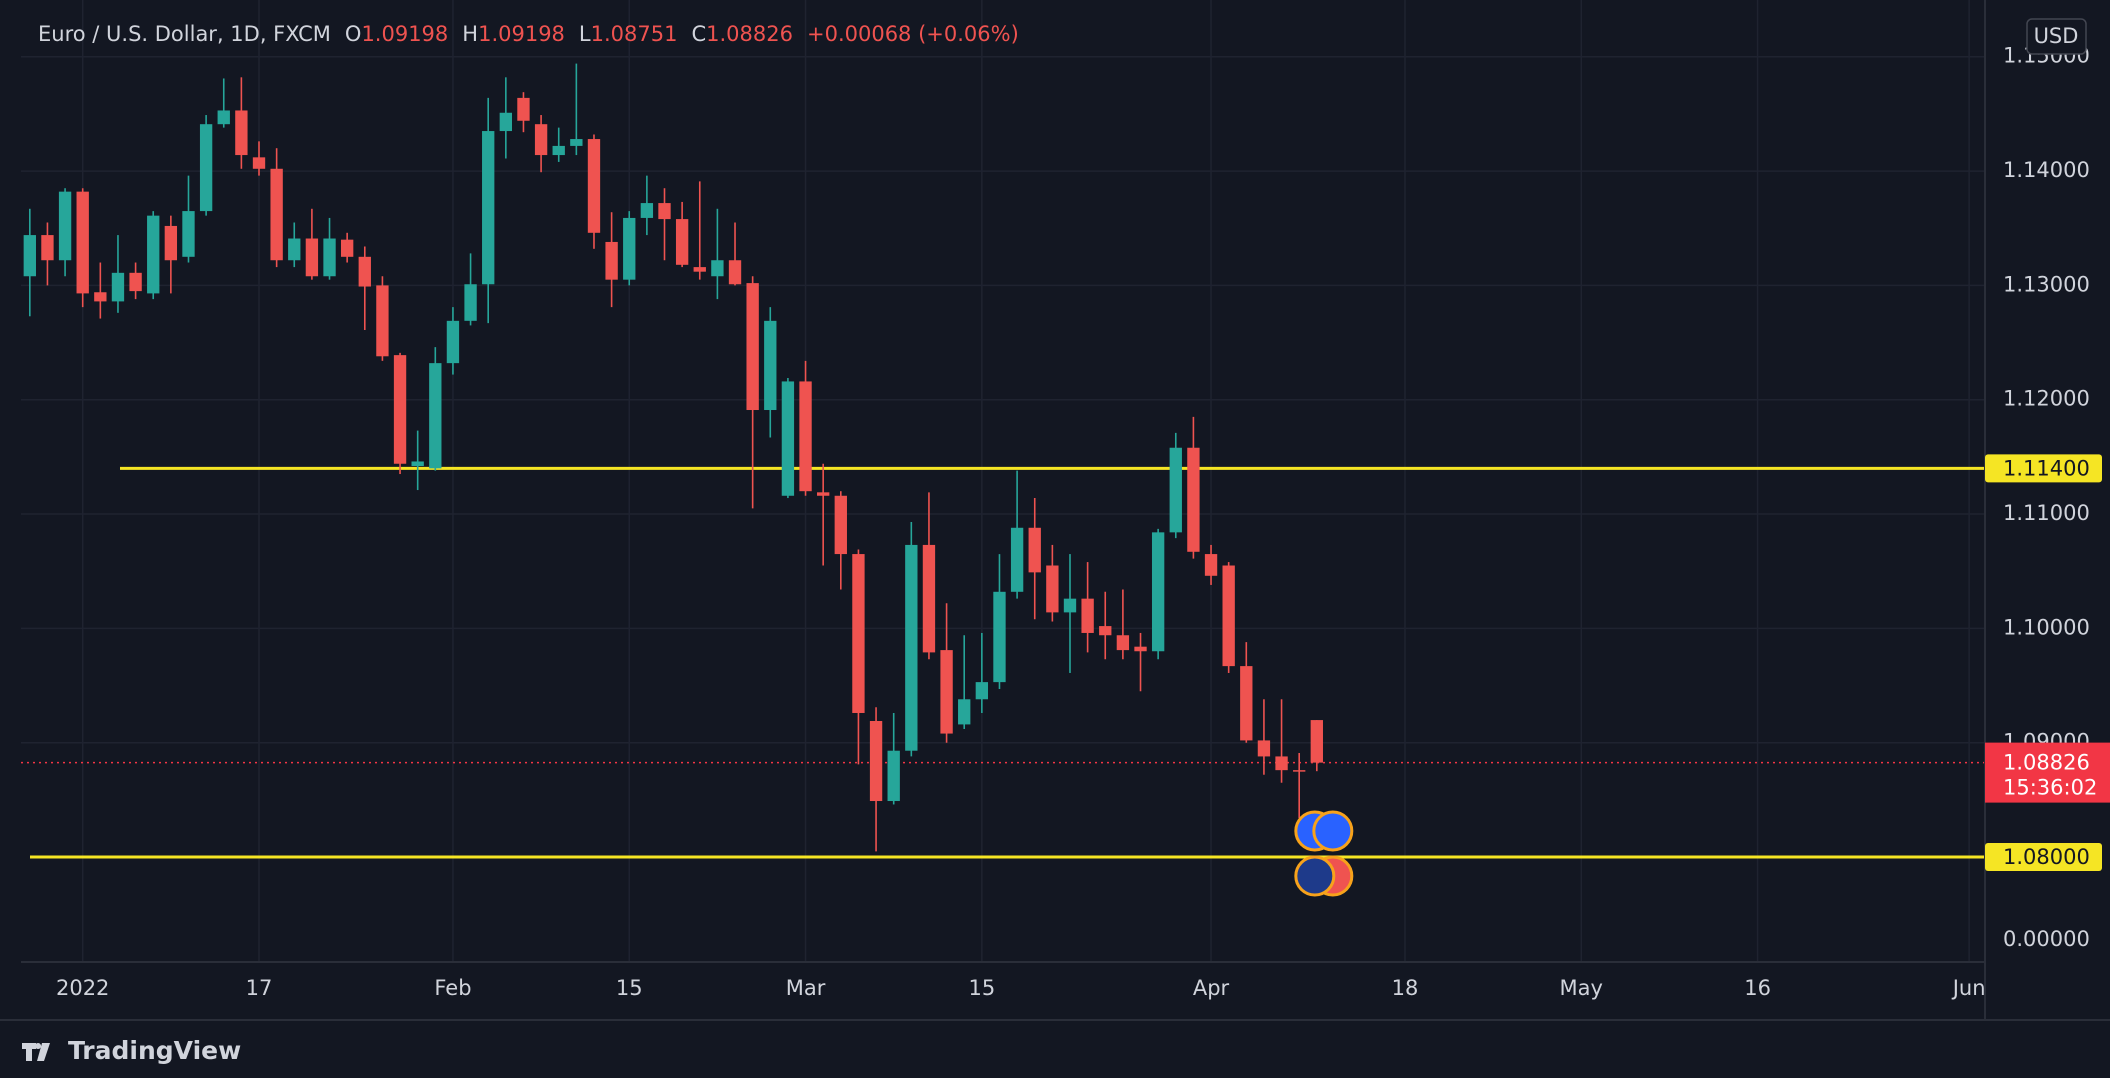 This screenshot has height=1078, width=2110. I want to click on x-tick-label: 2022, so click(82, 988).